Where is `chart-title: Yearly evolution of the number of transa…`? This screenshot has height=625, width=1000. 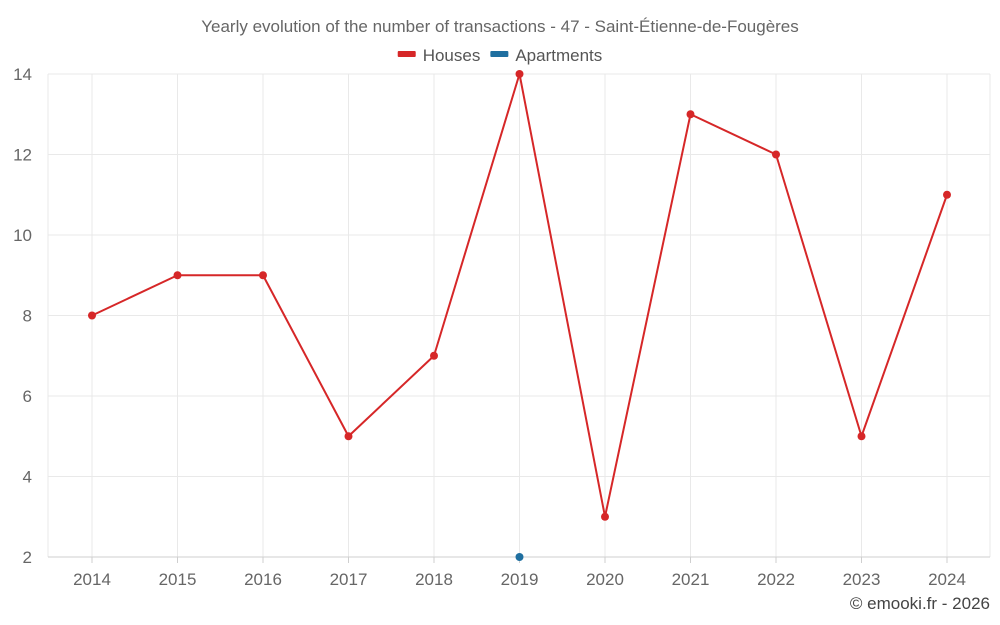 chart-title: Yearly evolution of the number of transa… is located at coordinates (500, 26).